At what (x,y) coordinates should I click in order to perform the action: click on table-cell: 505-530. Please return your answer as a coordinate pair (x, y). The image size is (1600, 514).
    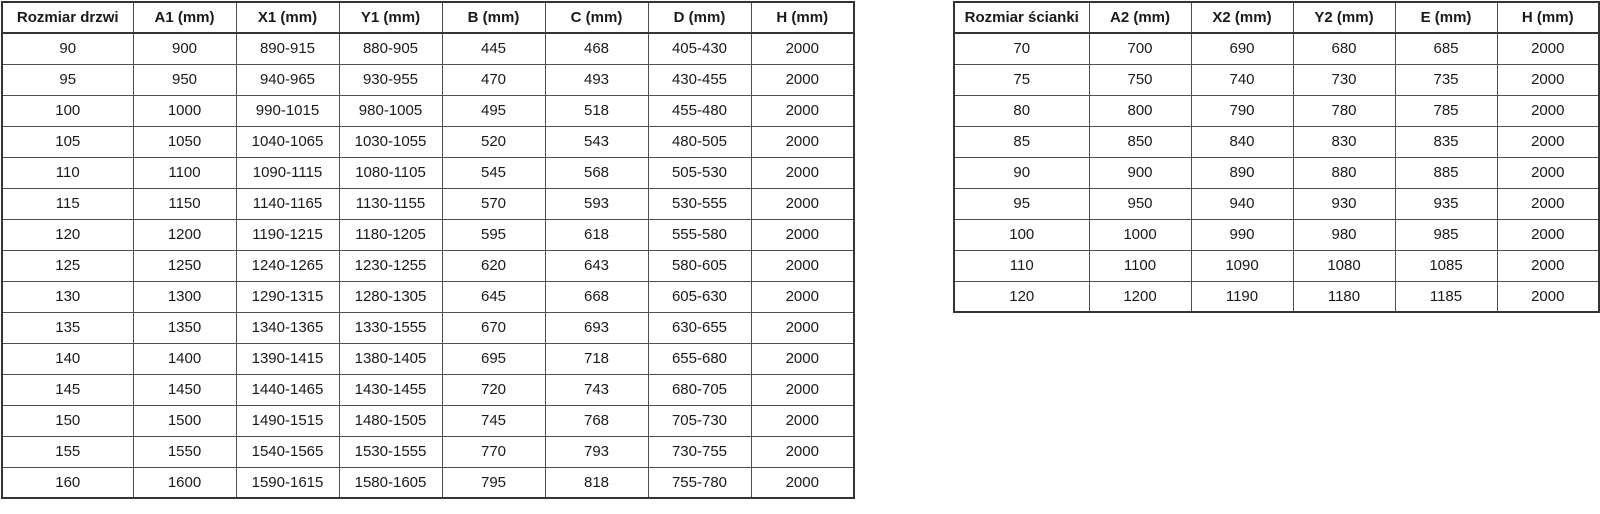
    Looking at the image, I should click on (699, 172).